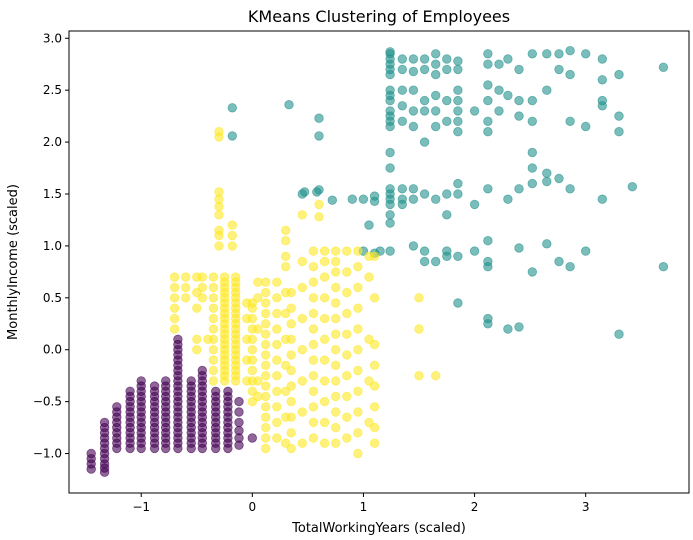  What do you see at coordinates (47, 402) in the screenshot?
I see `y-tick-label: −0.5` at bounding box center [47, 402].